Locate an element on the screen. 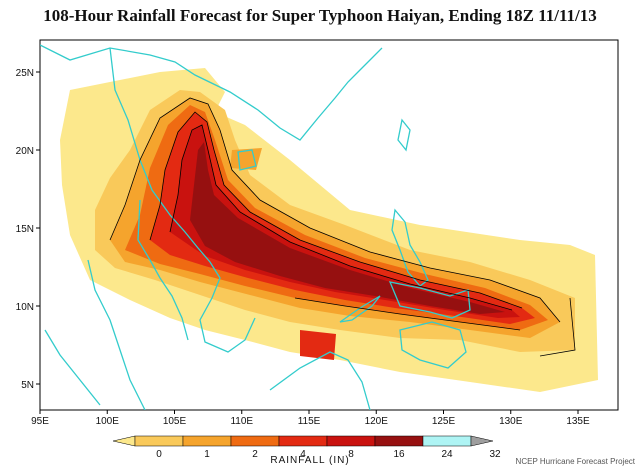 The height and width of the screenshot is (467, 640). lat-tick-label: 5N is located at coordinates (27, 385).